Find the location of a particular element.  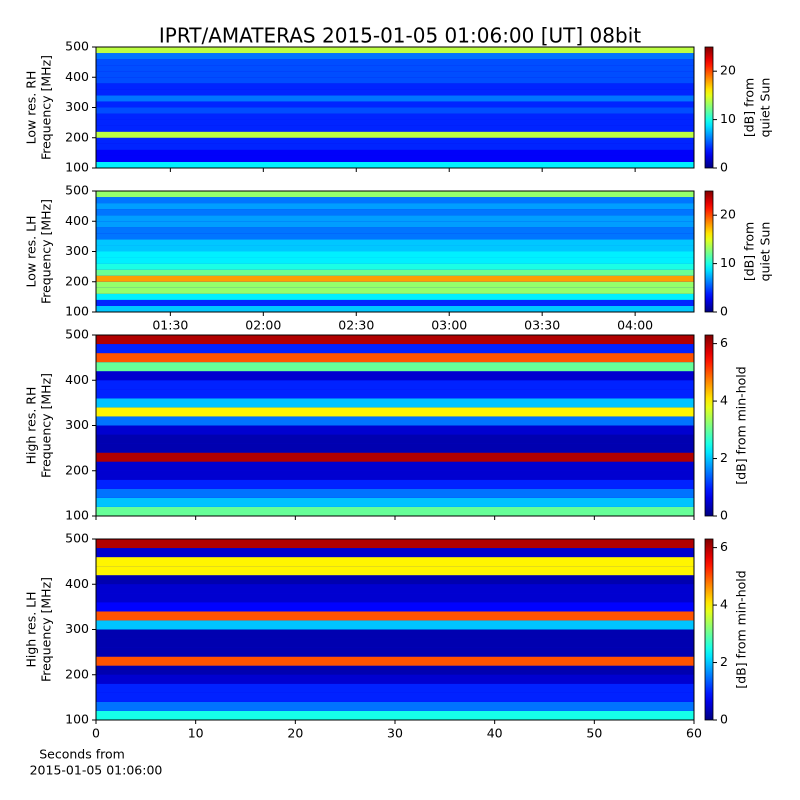

x-tick-label: 03:00 is located at coordinates (449, 325).